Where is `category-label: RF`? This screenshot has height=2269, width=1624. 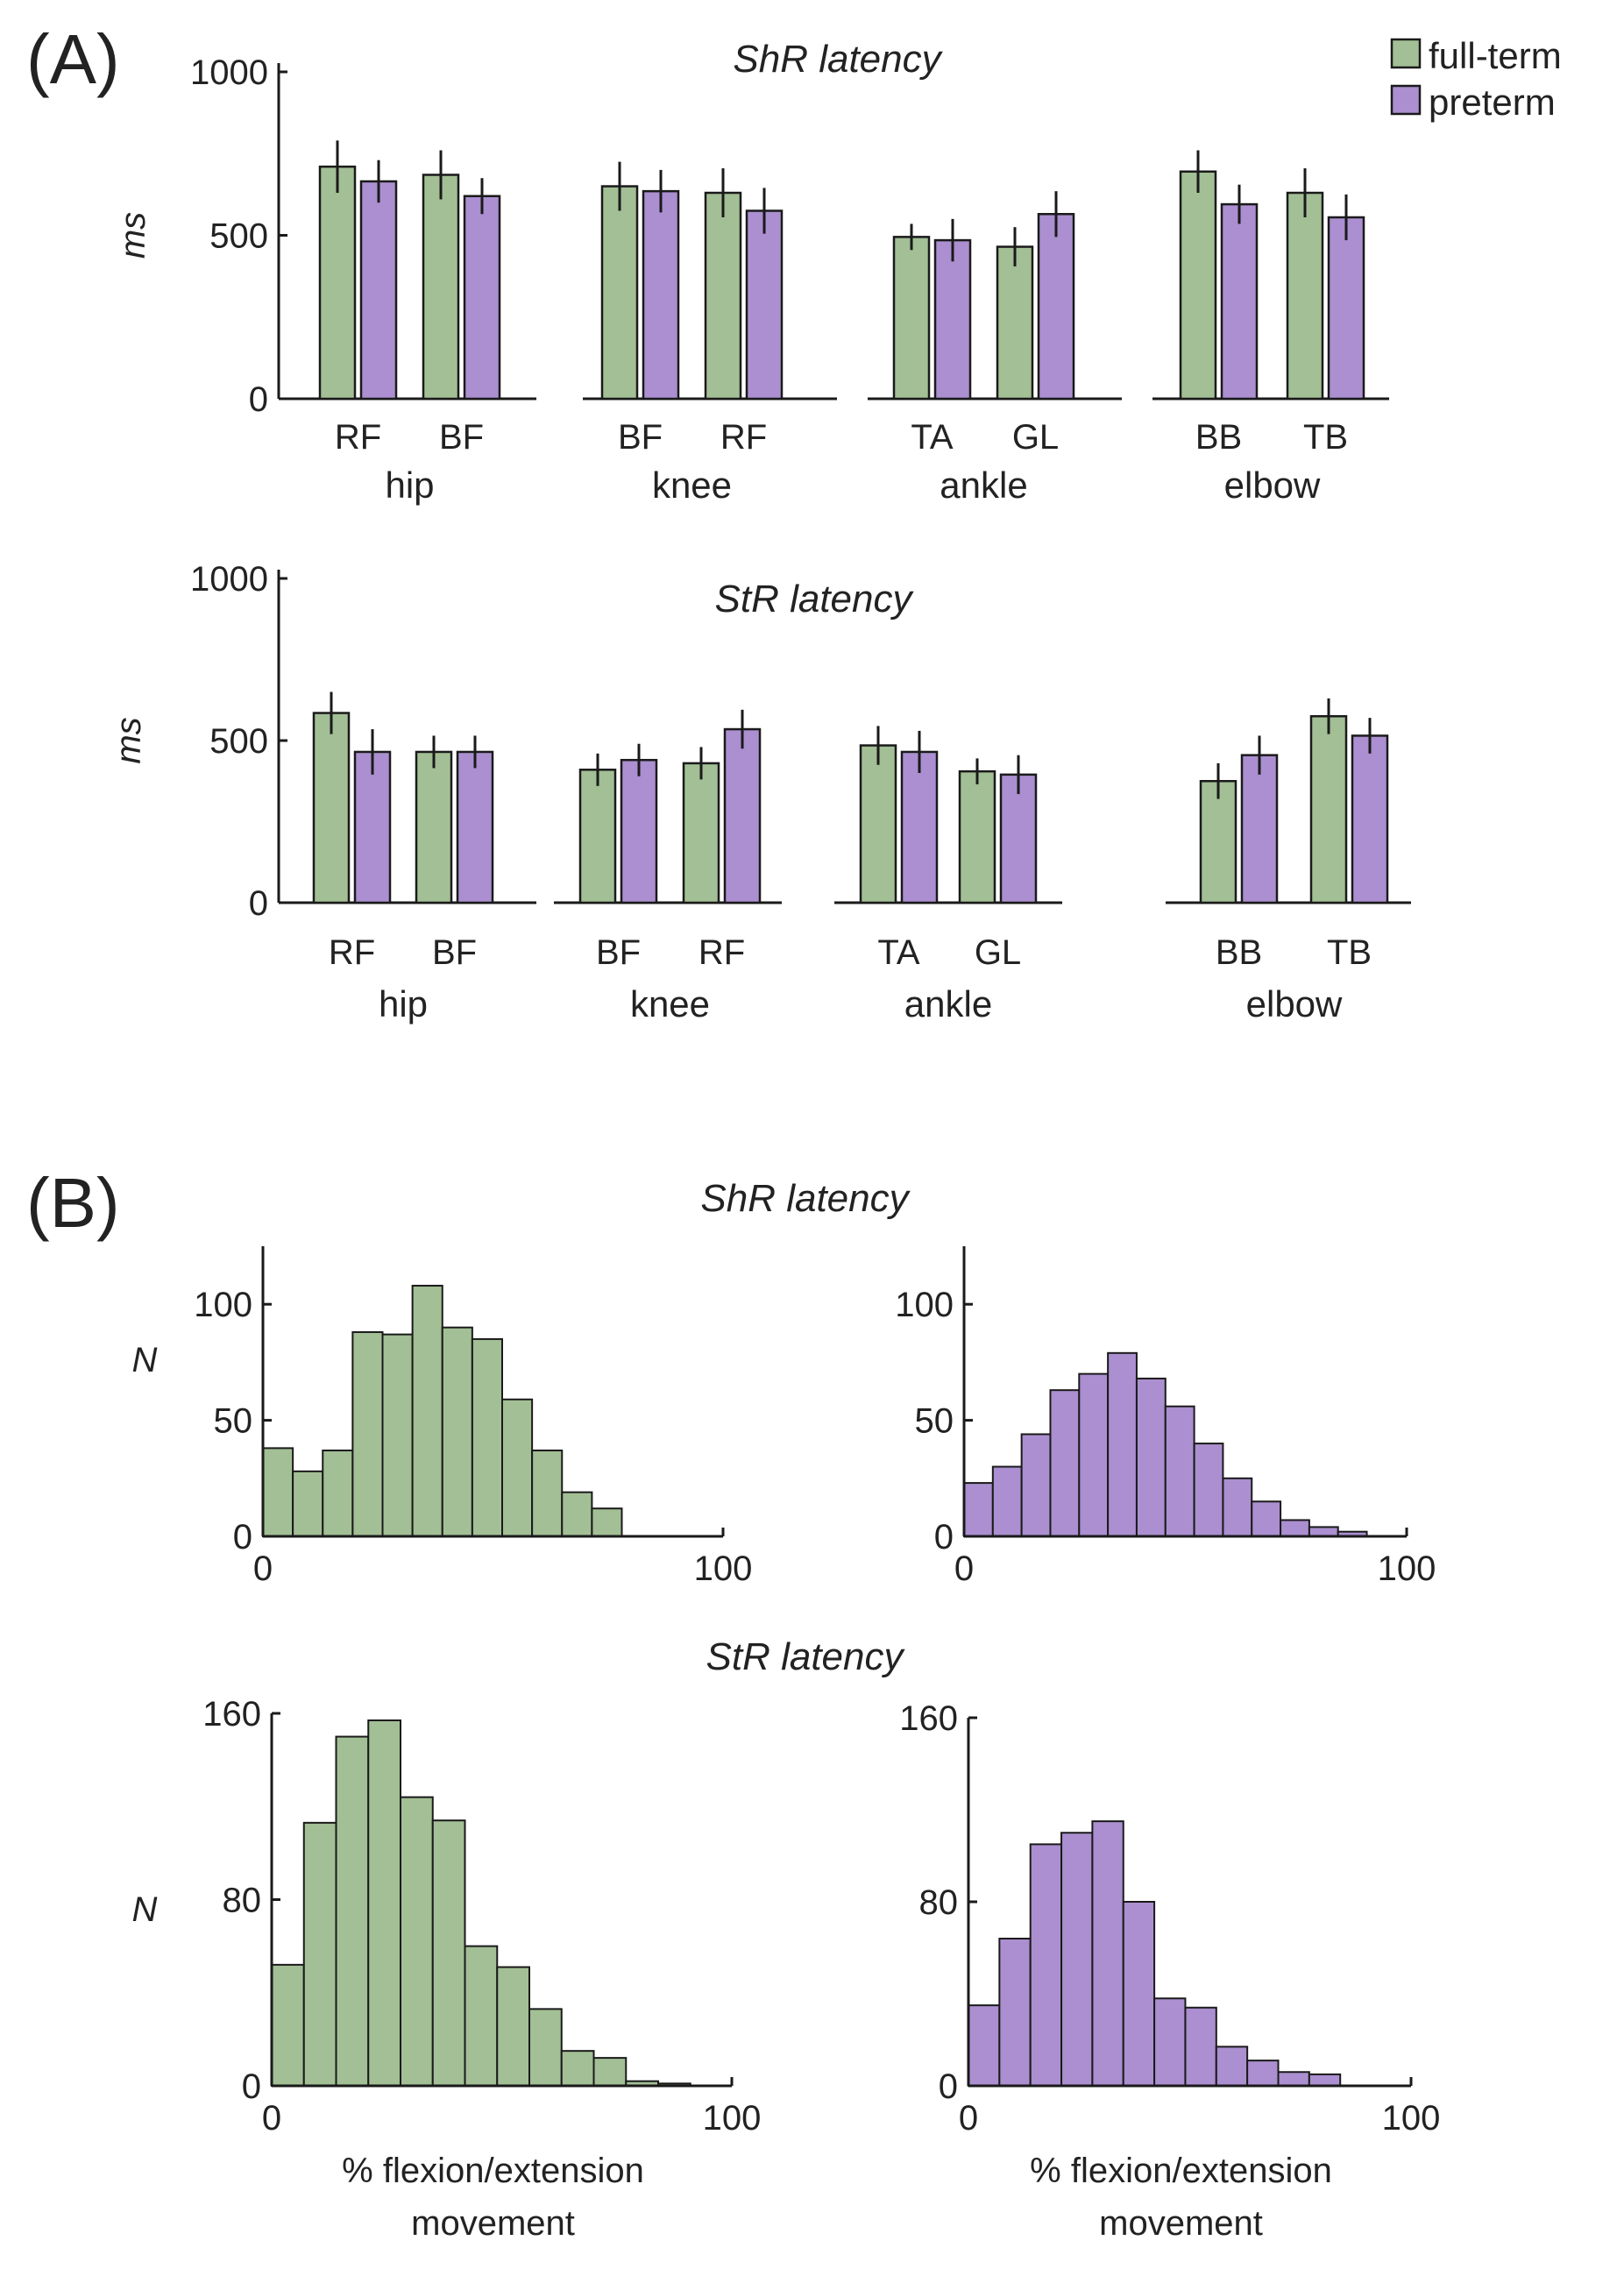
category-label: RF is located at coordinates (352, 952).